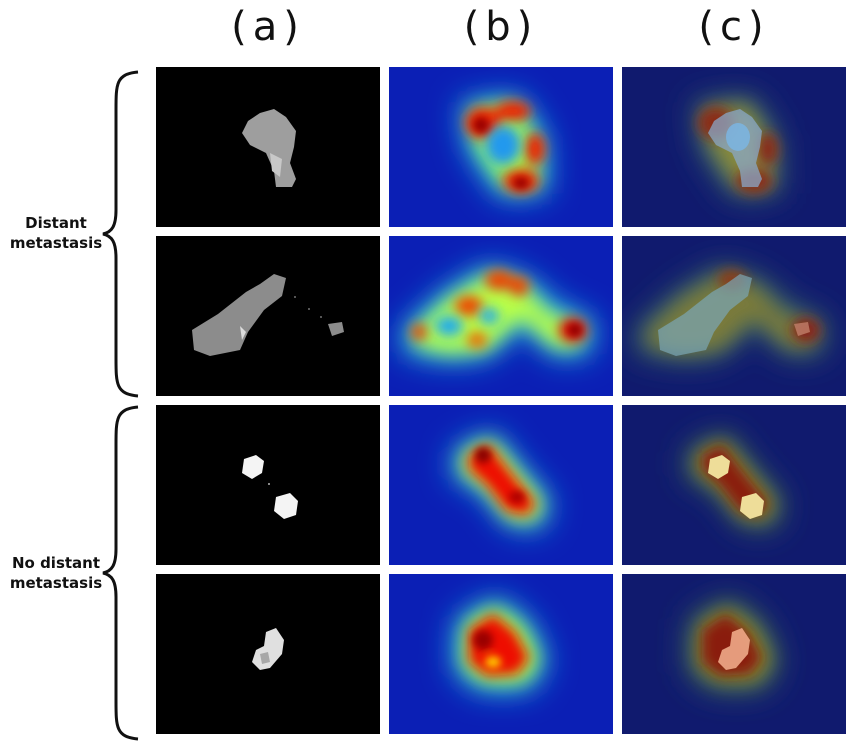 This screenshot has width=850, height=745. What do you see at coordinates (268, 27) in the screenshot?
I see `column-label-a: (a)` at bounding box center [268, 27].